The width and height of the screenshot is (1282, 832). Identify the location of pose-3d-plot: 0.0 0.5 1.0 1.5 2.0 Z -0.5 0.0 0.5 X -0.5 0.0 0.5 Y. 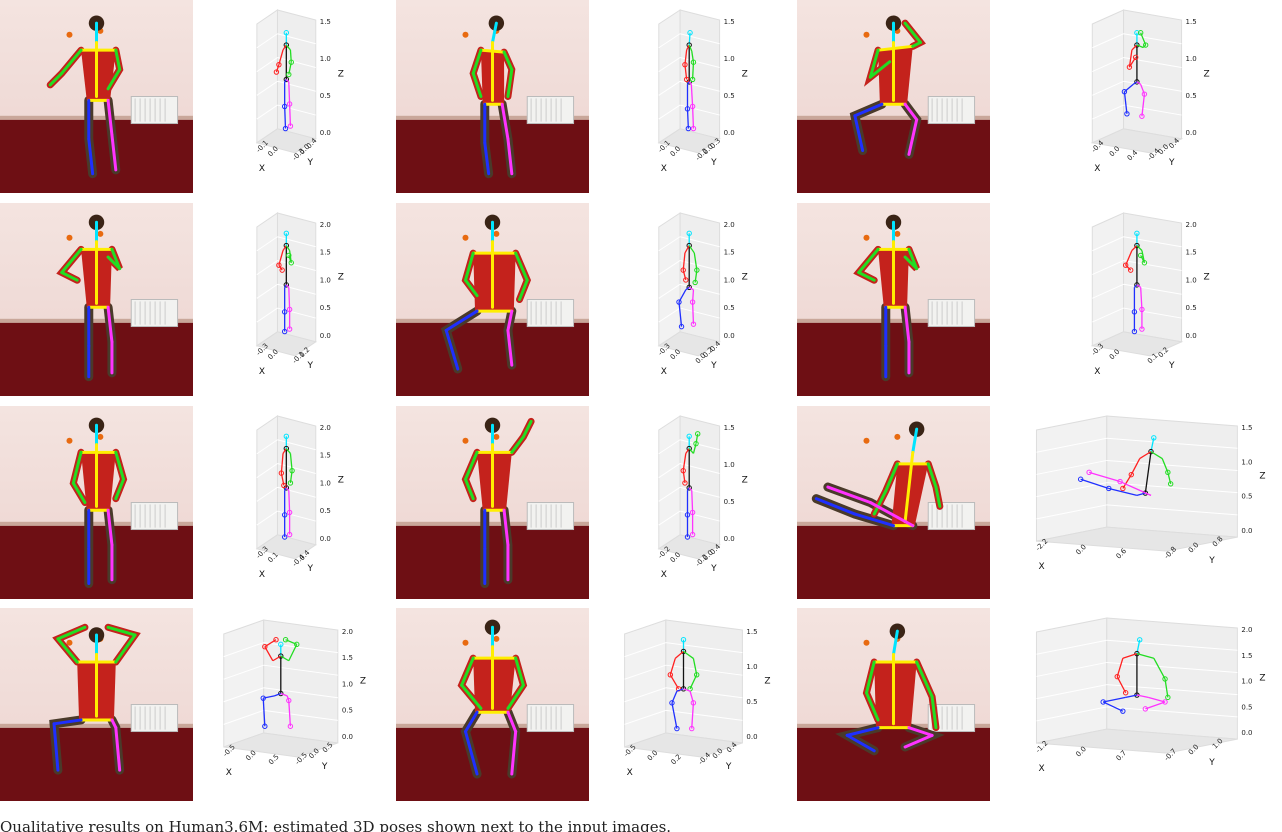
(290, 704).